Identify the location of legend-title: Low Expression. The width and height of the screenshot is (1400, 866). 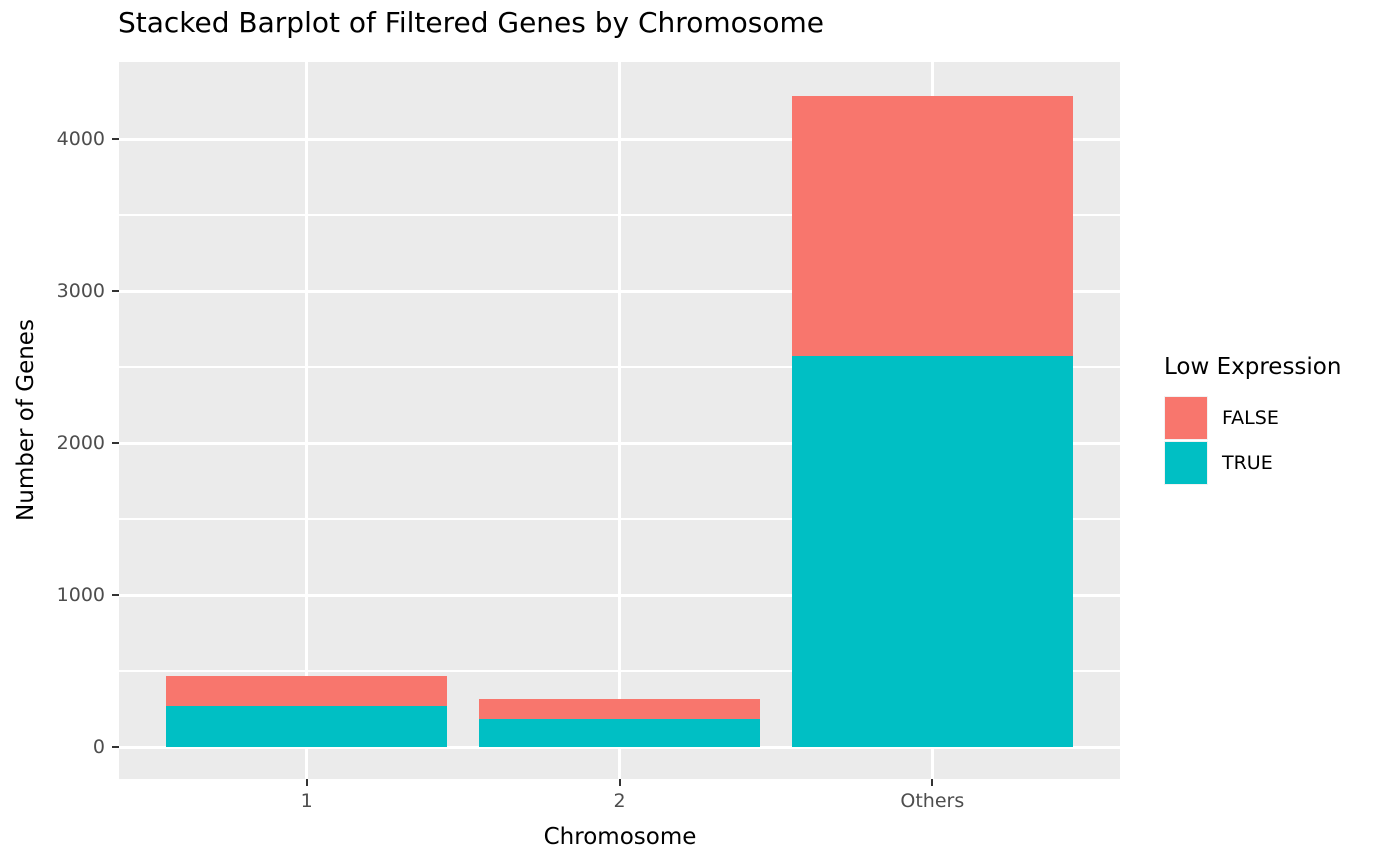
(1253, 367).